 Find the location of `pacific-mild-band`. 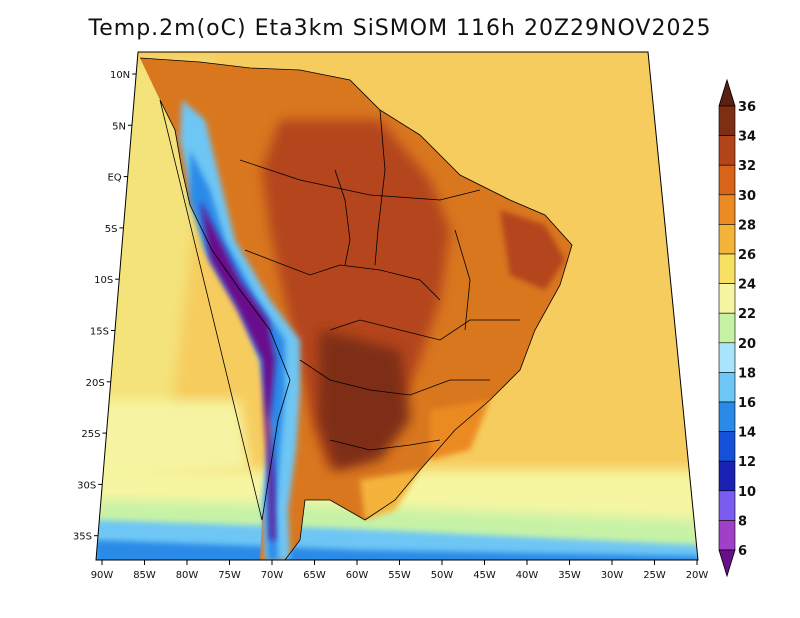

pacific-mild-band is located at coordinates (173, 440).